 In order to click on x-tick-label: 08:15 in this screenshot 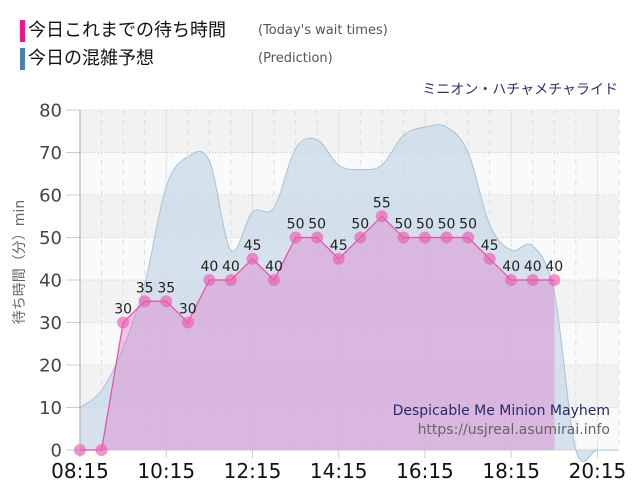, I will do `click(80, 471)`.